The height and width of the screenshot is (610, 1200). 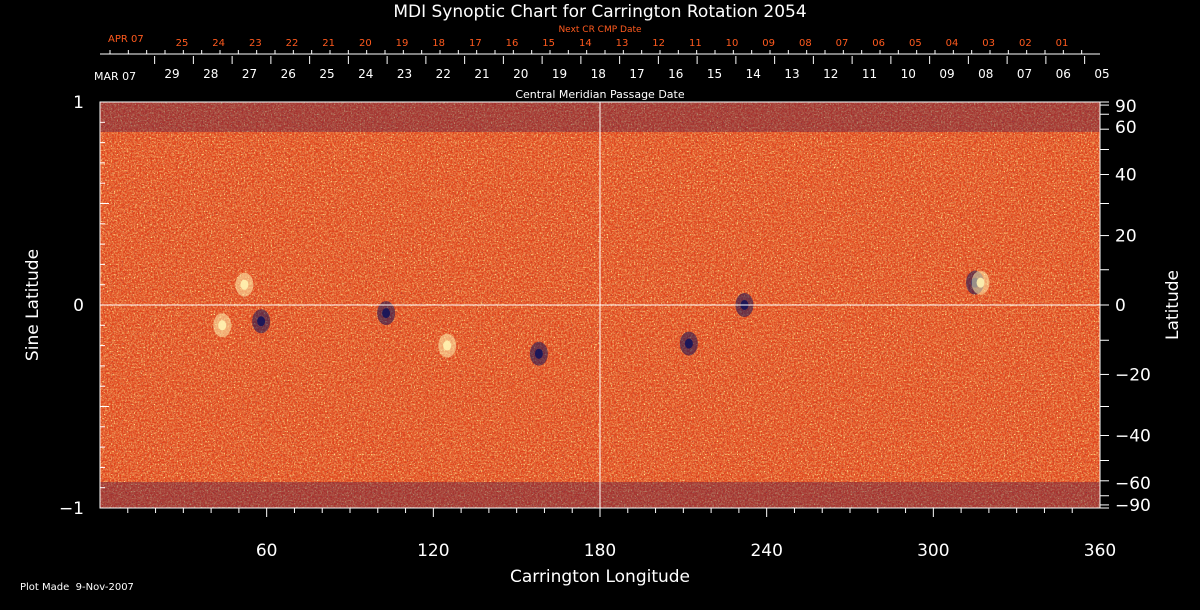 I want to click on cmp-day-label: 13, so click(x=791, y=74).